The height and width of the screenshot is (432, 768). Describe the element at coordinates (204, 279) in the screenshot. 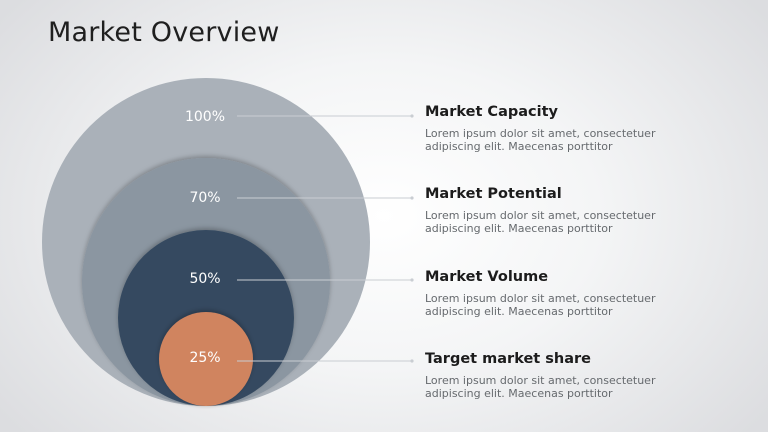

I see `percent-label-volume: 50%` at that location.